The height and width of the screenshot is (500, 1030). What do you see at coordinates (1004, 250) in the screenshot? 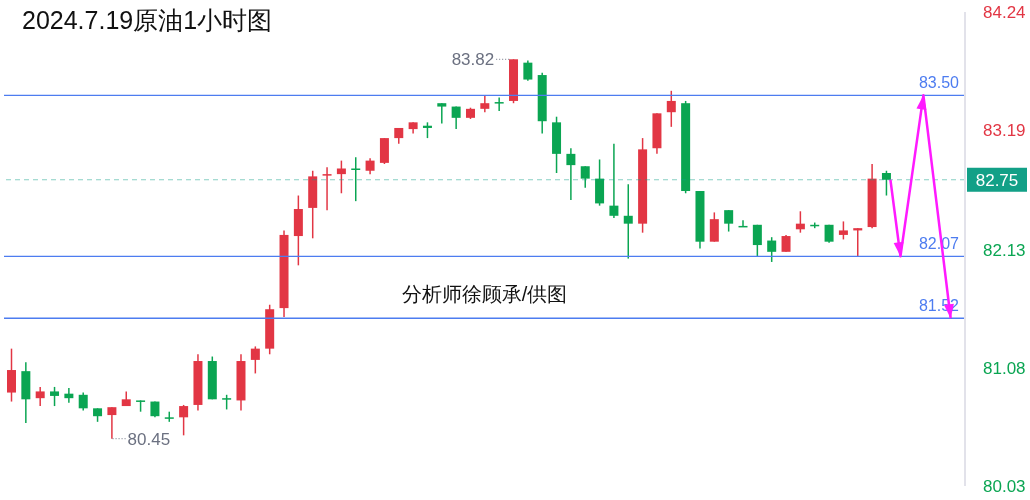
I see `y-tick-label: 82.13` at bounding box center [1004, 250].